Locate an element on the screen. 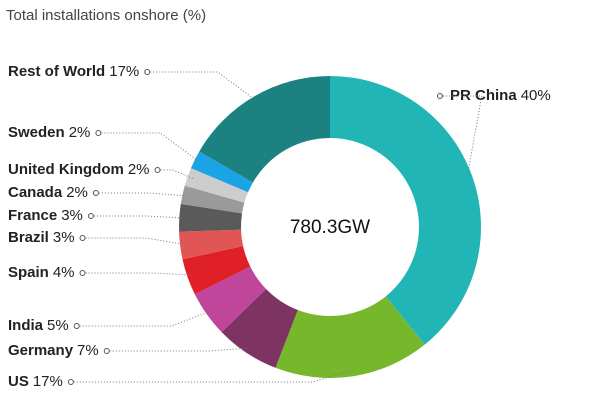  segment-label: Rest of World 17% is located at coordinates (73, 71).